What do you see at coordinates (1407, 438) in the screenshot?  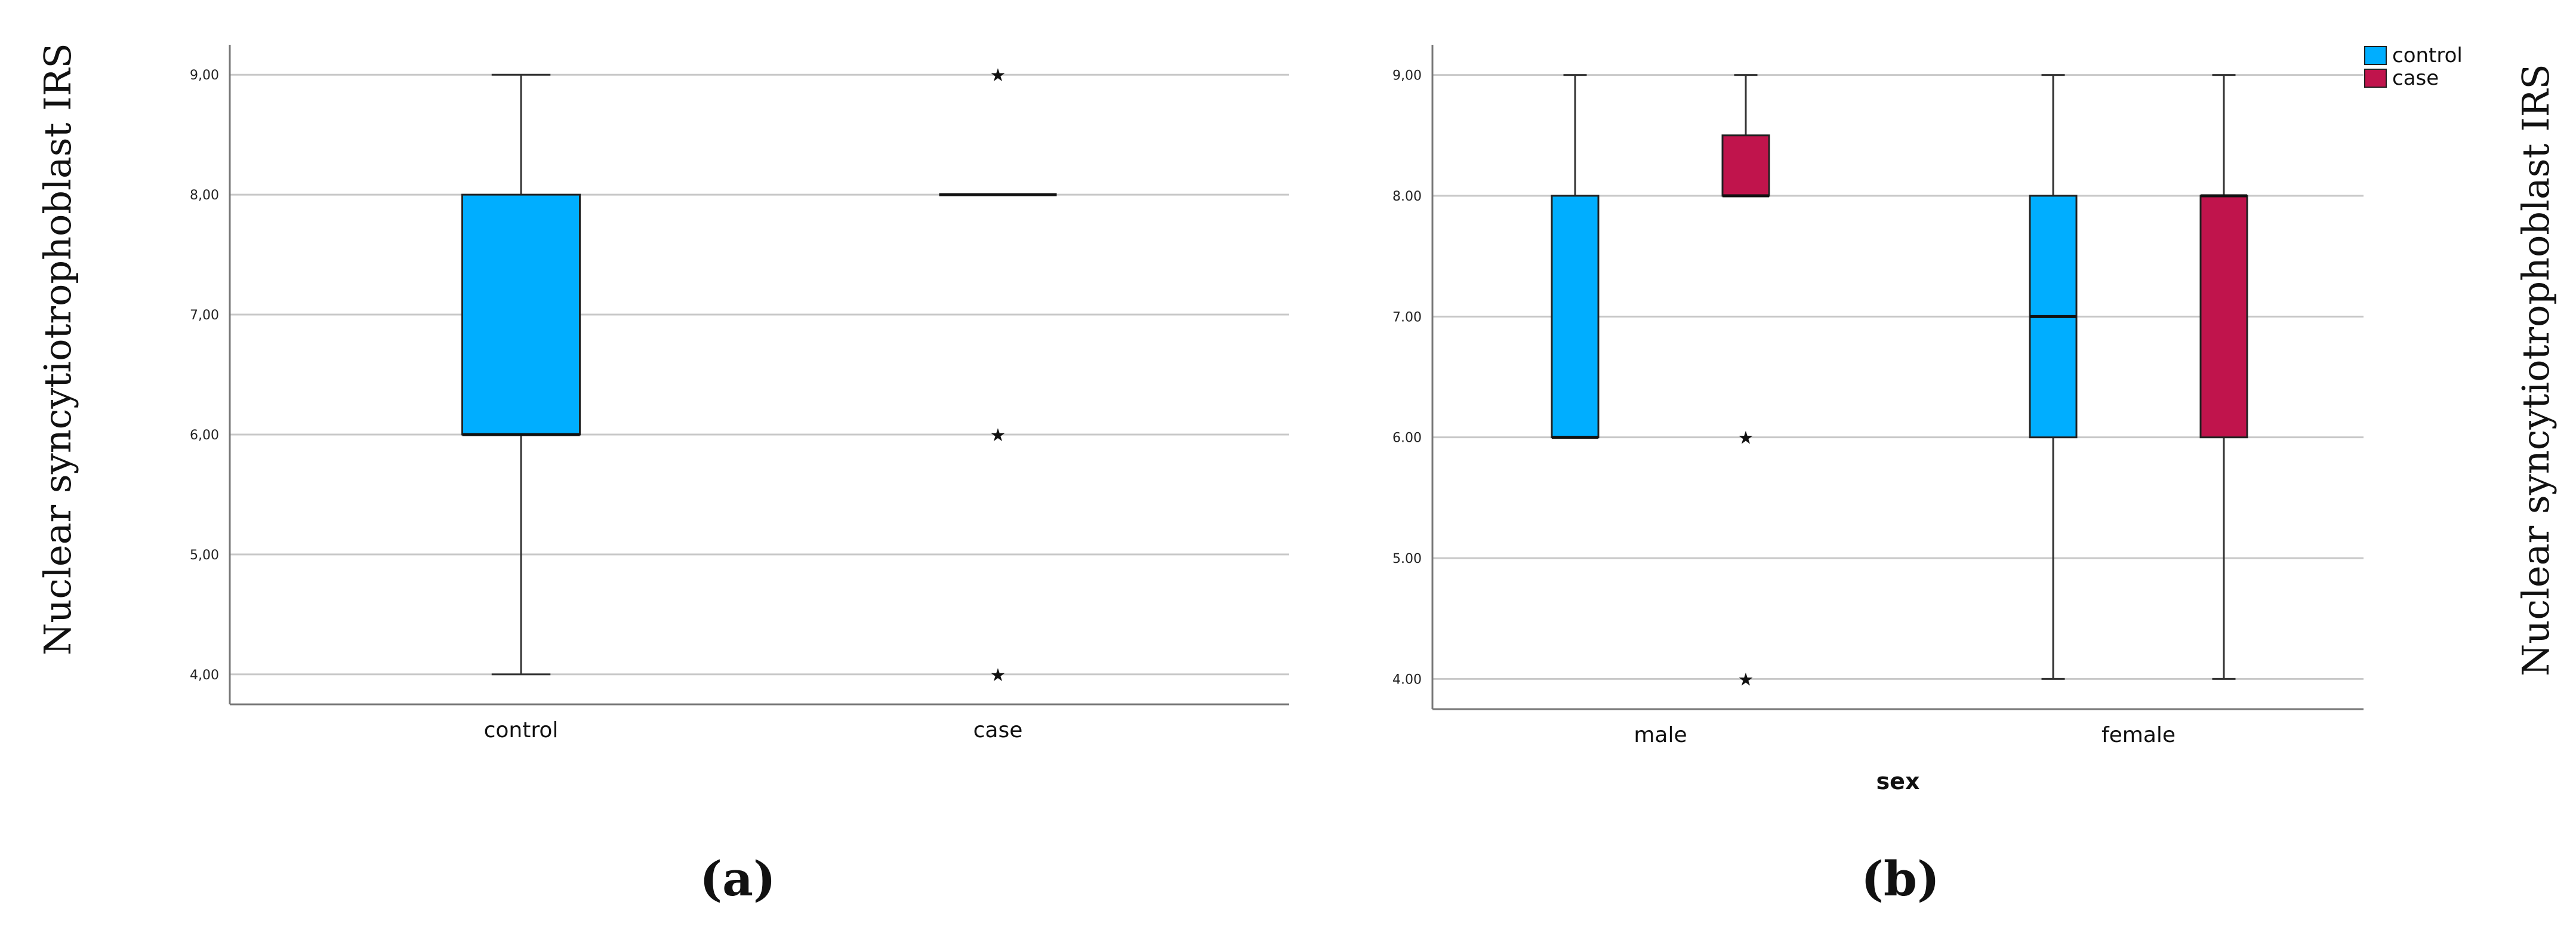 I see `y-tick-label: 6.00` at bounding box center [1407, 438].